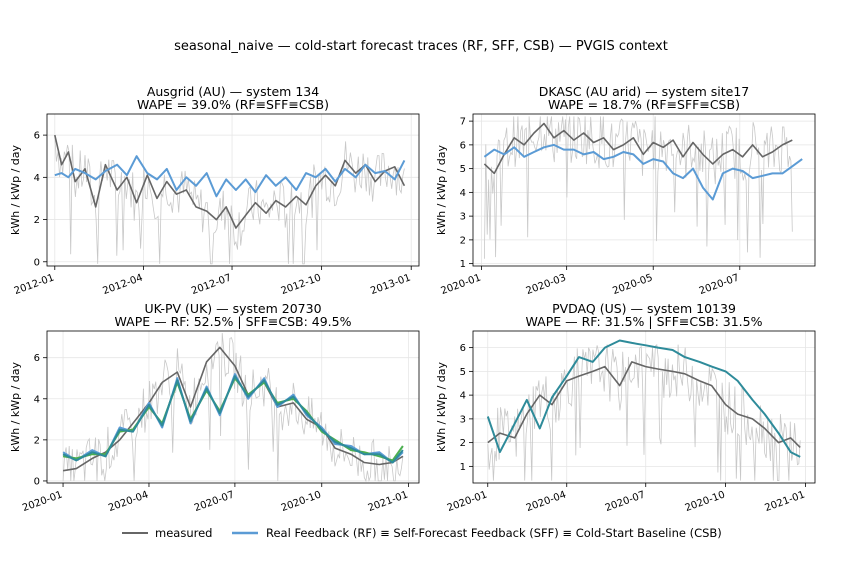  I want to click on panel-title: Ausgrid (AU) — system 134, so click(233, 91).